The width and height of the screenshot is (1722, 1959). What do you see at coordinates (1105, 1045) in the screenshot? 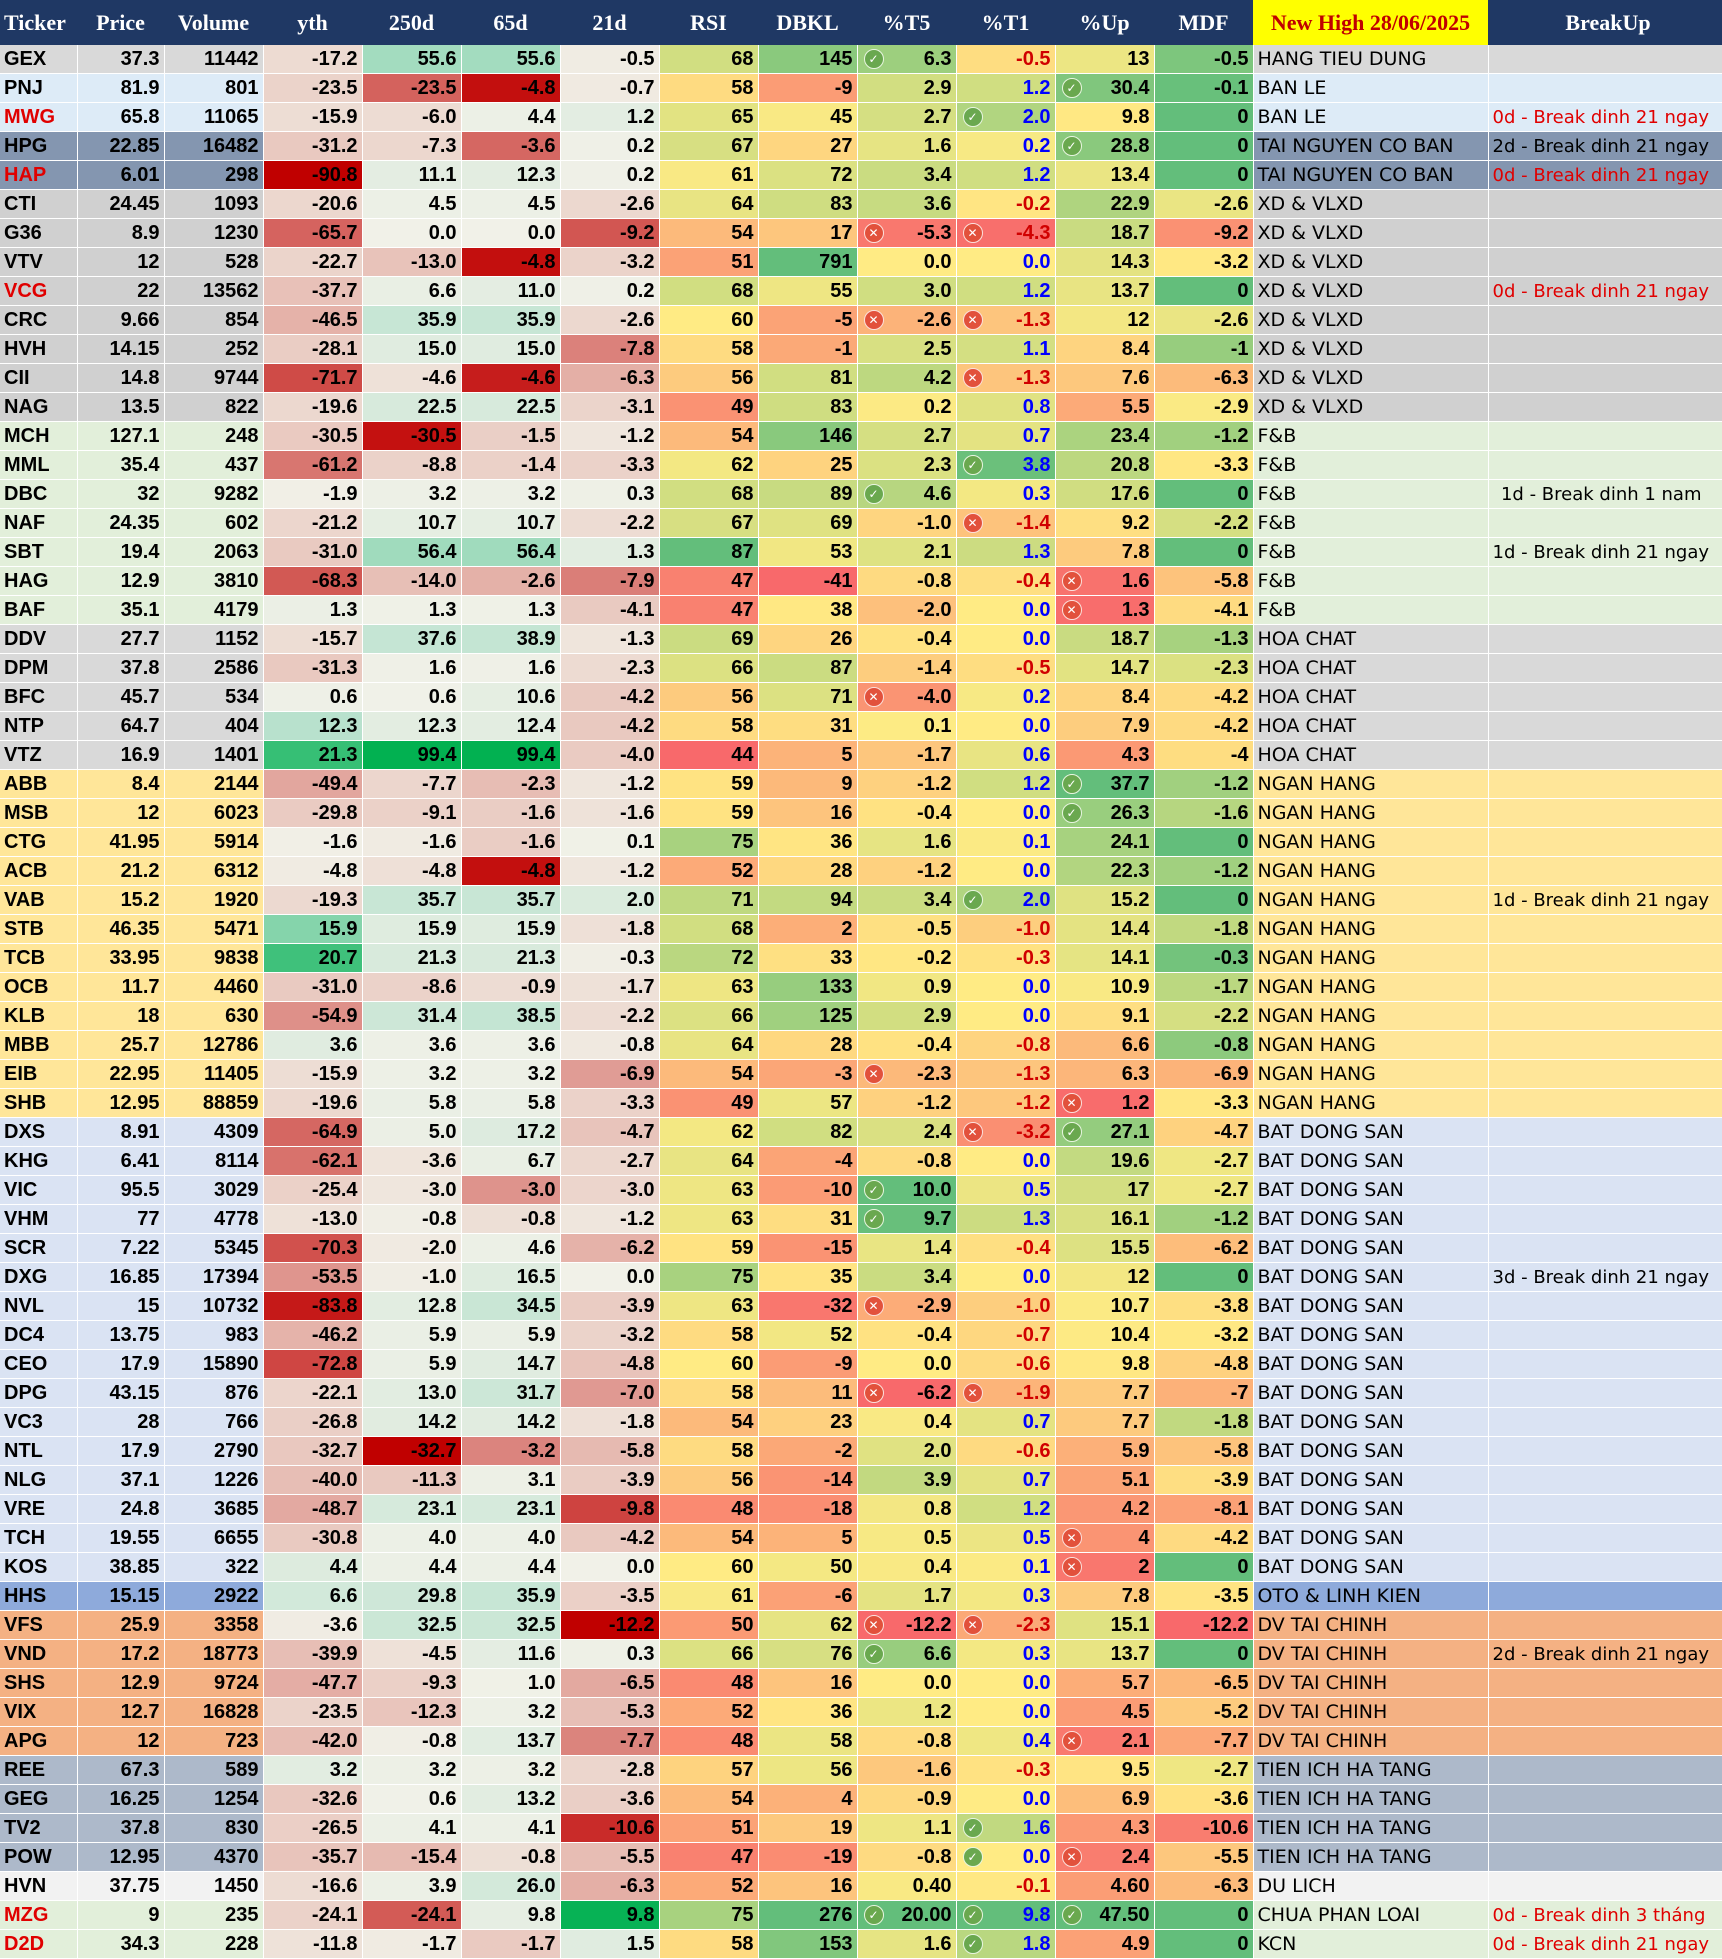
I see `up-cell: 6.6` at bounding box center [1105, 1045].